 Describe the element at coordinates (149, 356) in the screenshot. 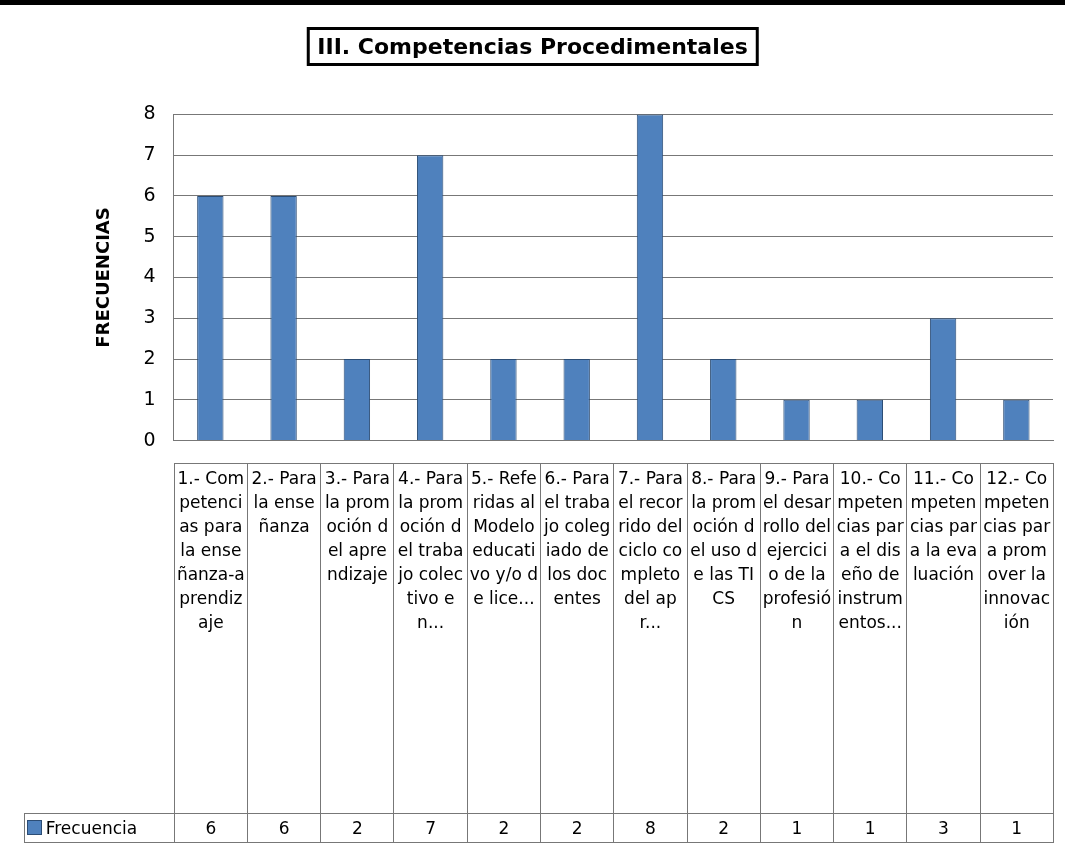

I see `y-tick-label: 2` at that location.